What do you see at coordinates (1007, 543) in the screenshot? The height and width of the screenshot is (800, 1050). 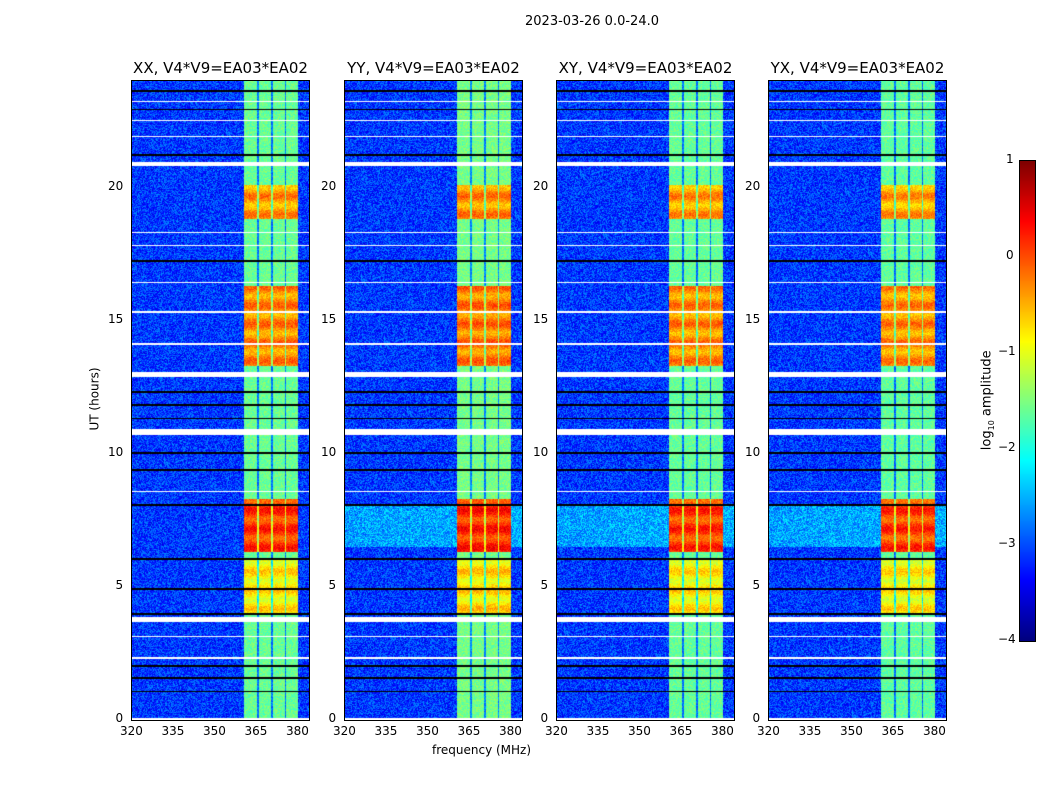 I see `colorbar-tick-label: −3` at bounding box center [1007, 543].